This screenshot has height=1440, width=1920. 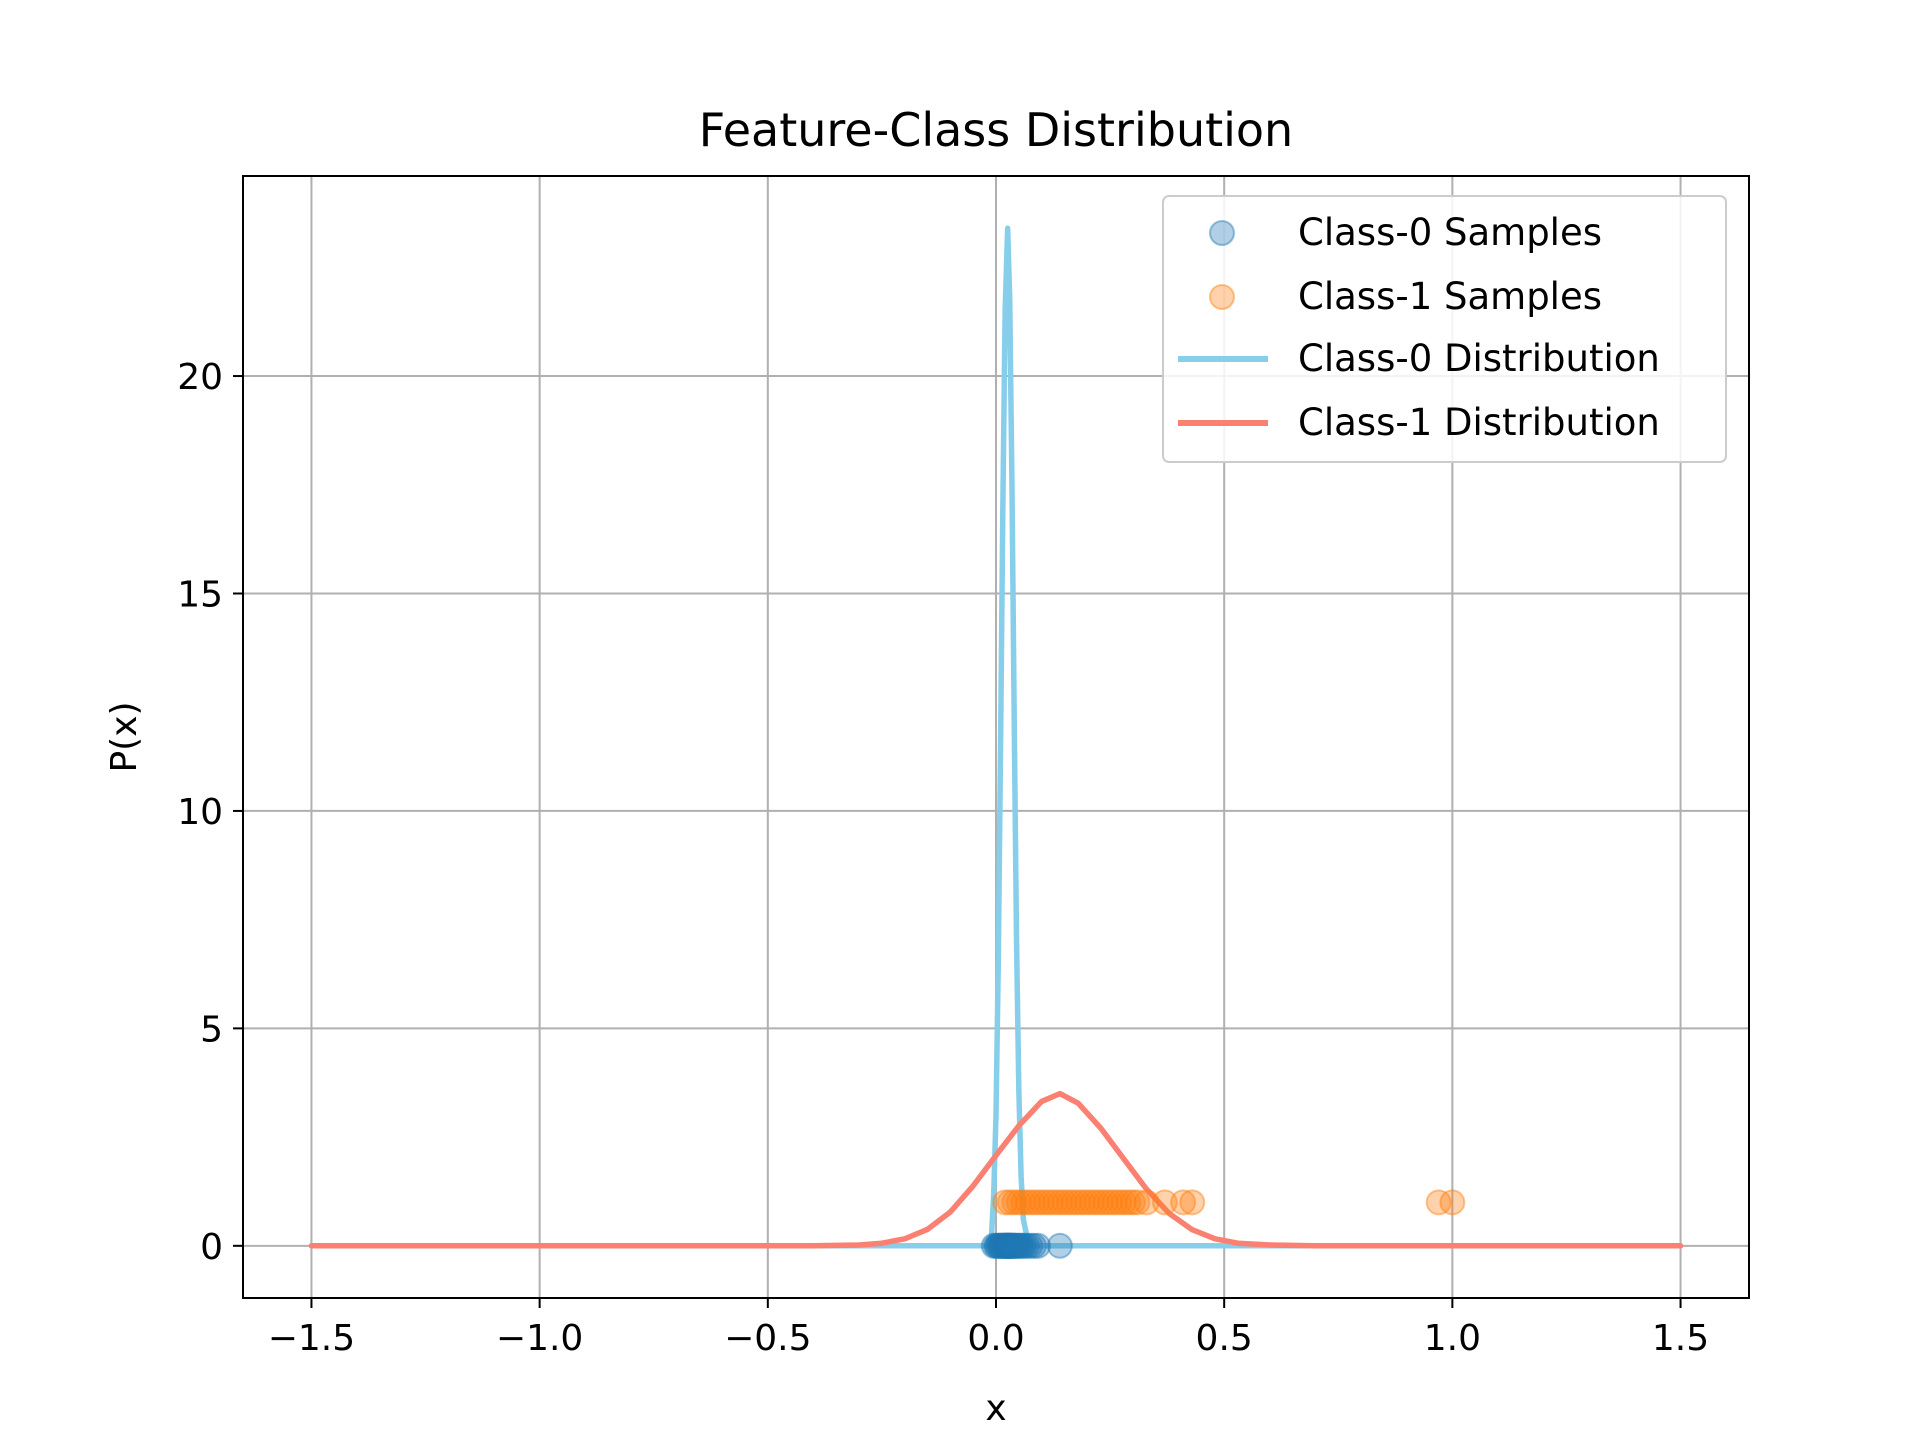 What do you see at coordinates (1452, 1338) in the screenshot?
I see `x-tick-label: 1.0` at bounding box center [1452, 1338].